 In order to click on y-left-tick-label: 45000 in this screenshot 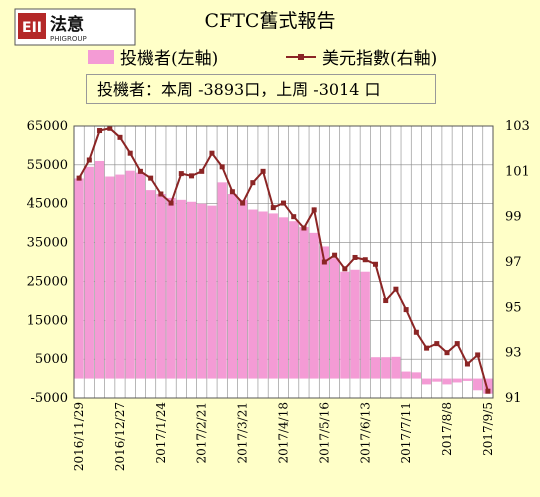, I will do `click(47, 204)`.